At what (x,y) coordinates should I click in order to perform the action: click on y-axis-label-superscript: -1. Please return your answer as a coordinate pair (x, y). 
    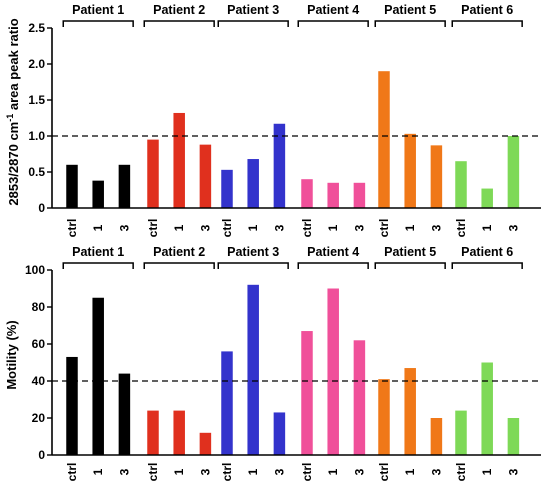
    Looking at the image, I should click on (10, 118).